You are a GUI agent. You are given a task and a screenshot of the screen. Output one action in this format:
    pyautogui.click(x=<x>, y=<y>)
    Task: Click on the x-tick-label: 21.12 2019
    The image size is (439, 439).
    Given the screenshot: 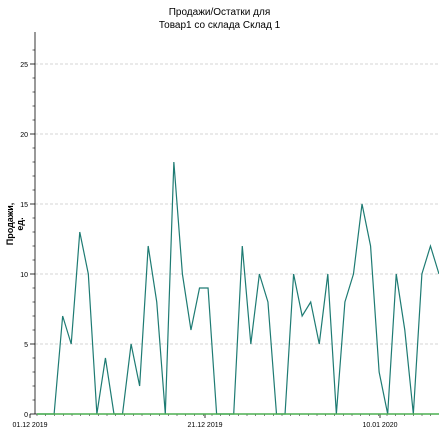 What is the action you would take?
    pyautogui.click(x=204, y=425)
    